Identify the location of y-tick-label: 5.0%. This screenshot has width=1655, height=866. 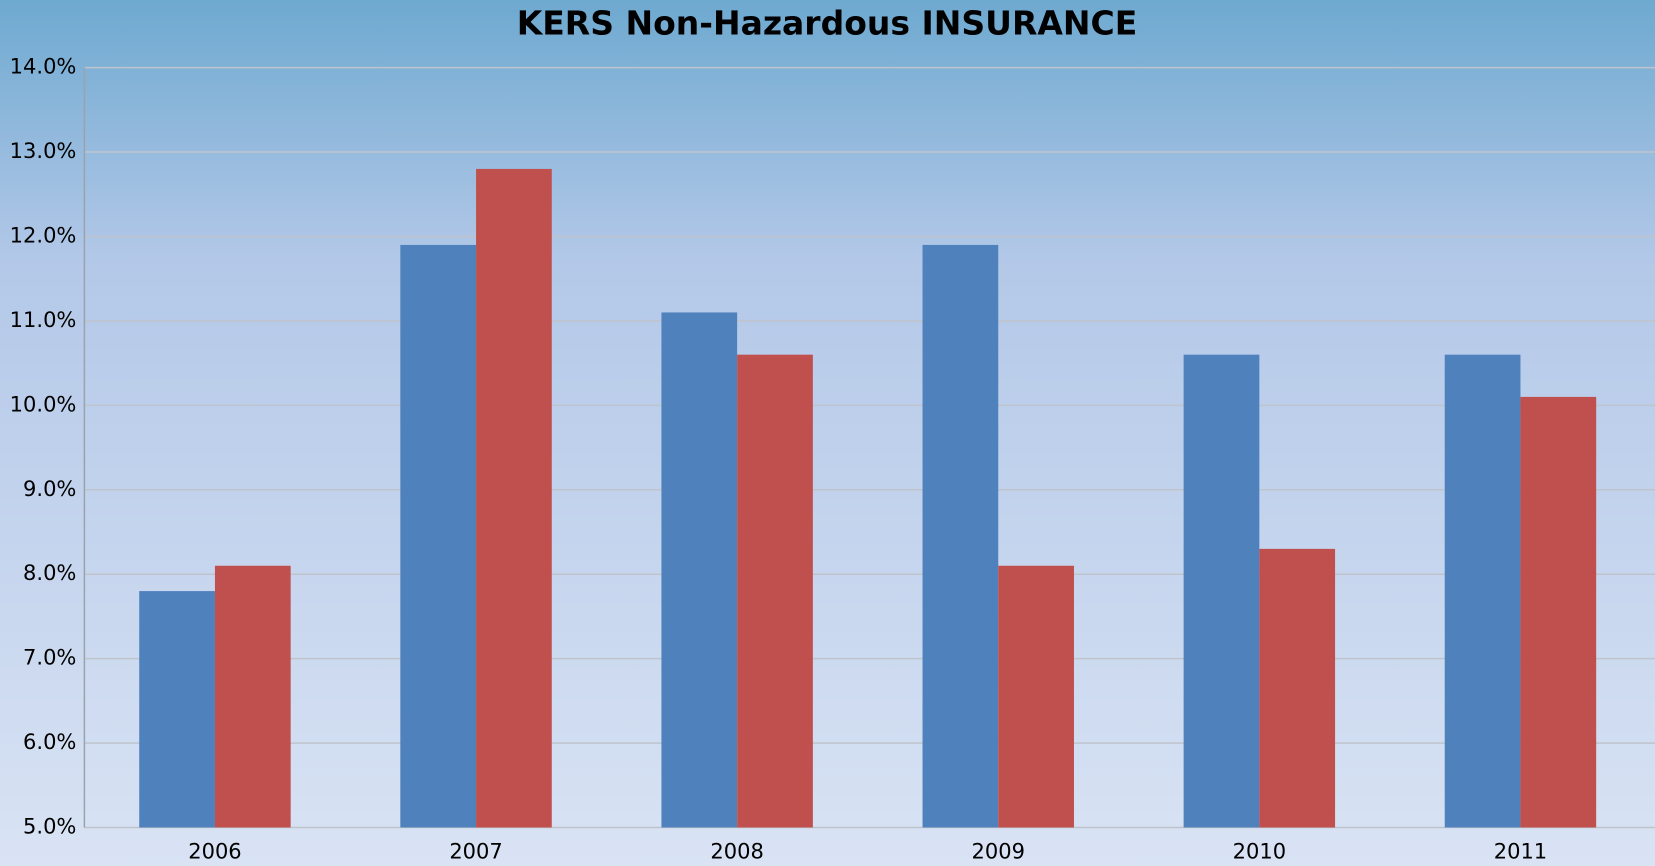
(49, 827).